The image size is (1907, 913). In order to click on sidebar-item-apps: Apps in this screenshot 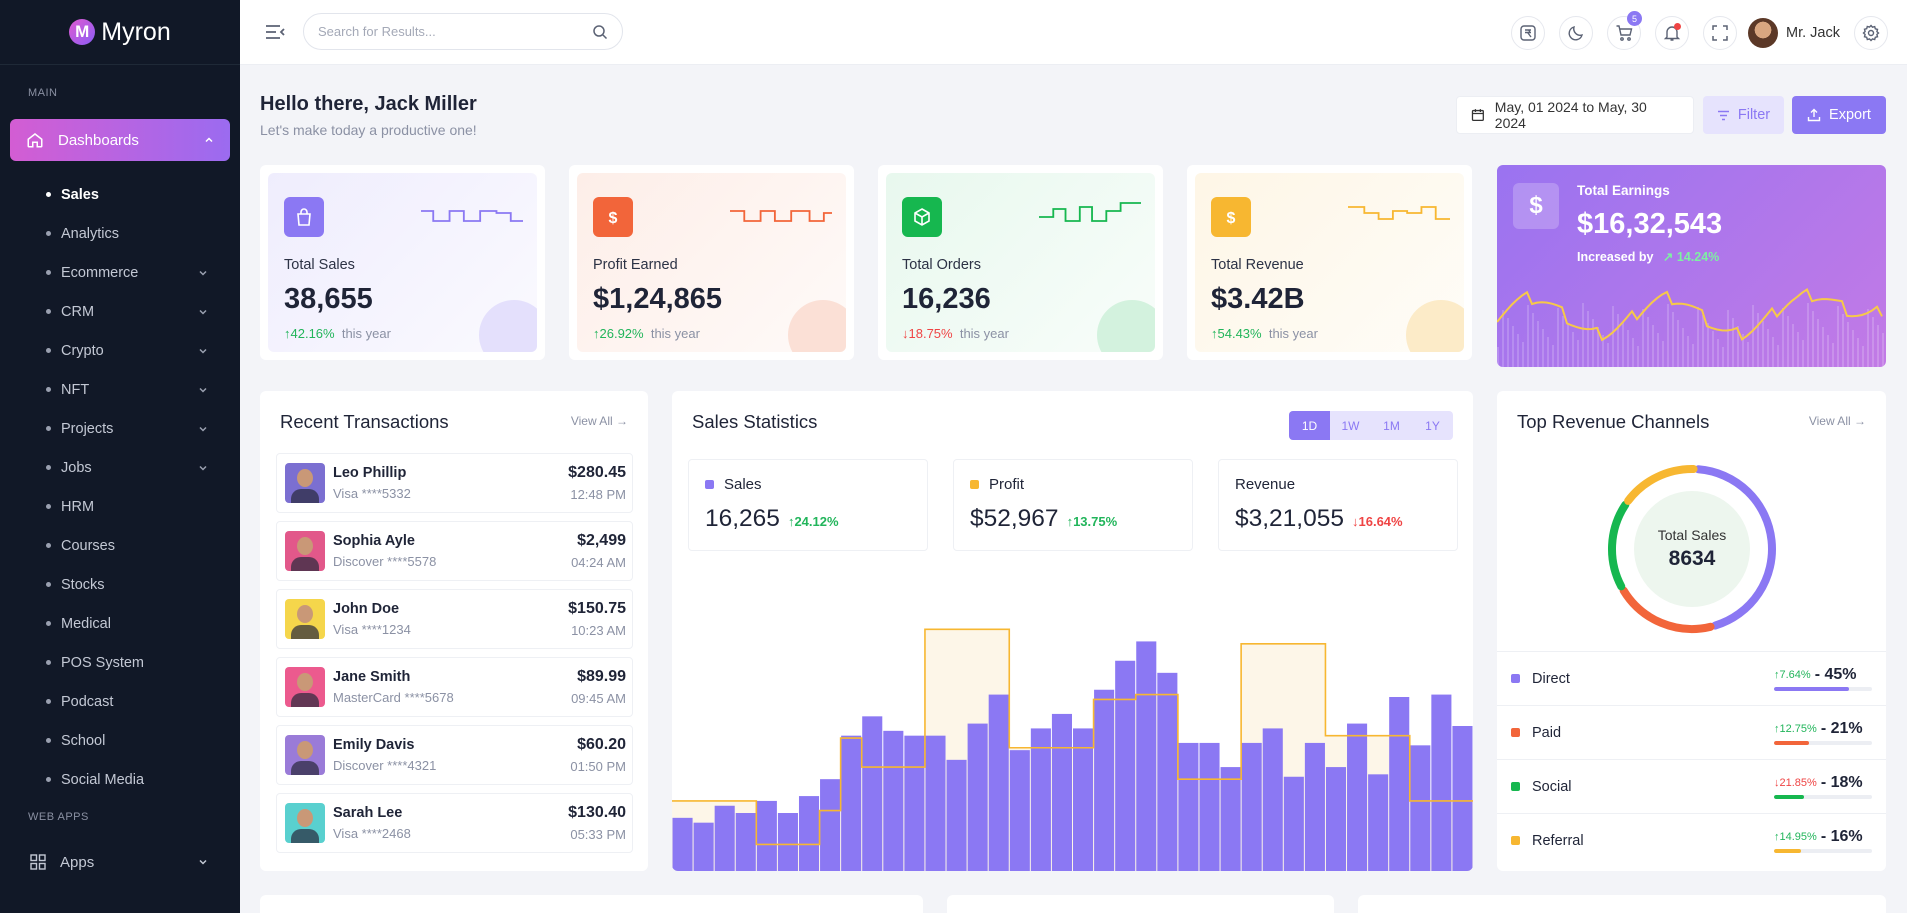, I will do `click(120, 862)`.